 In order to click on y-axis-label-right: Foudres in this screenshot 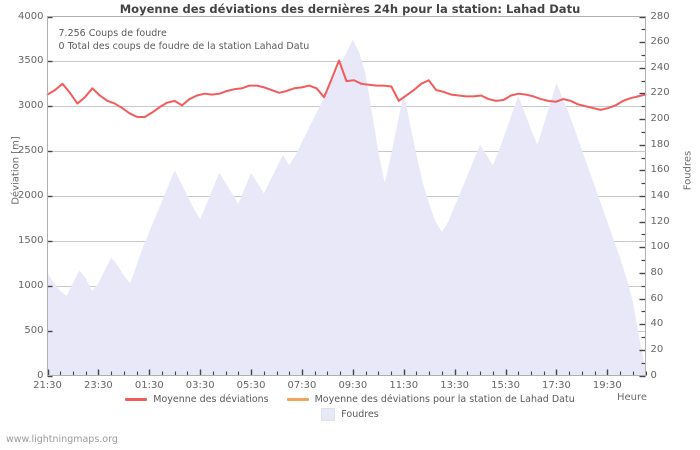, I will do `click(688, 170)`.